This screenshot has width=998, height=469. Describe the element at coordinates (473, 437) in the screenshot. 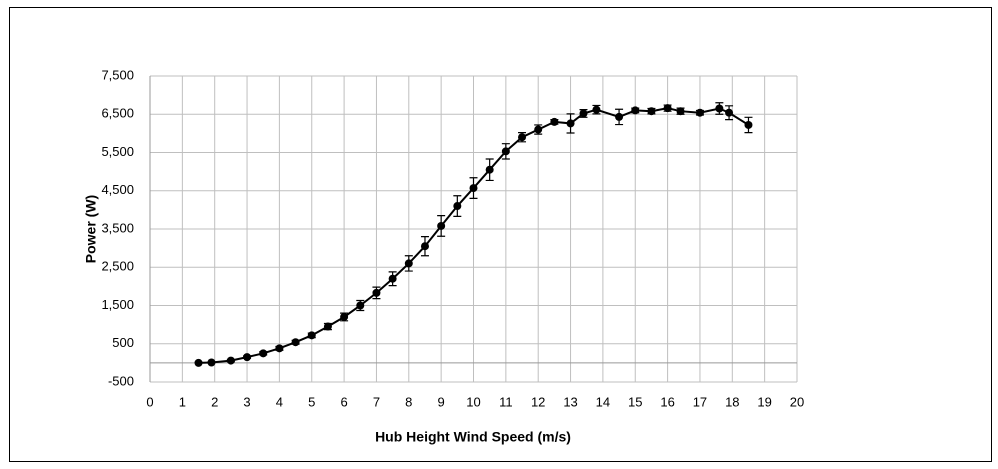

I see `x-axis-title: Hub Height Wind Speed (m/s)` at that location.